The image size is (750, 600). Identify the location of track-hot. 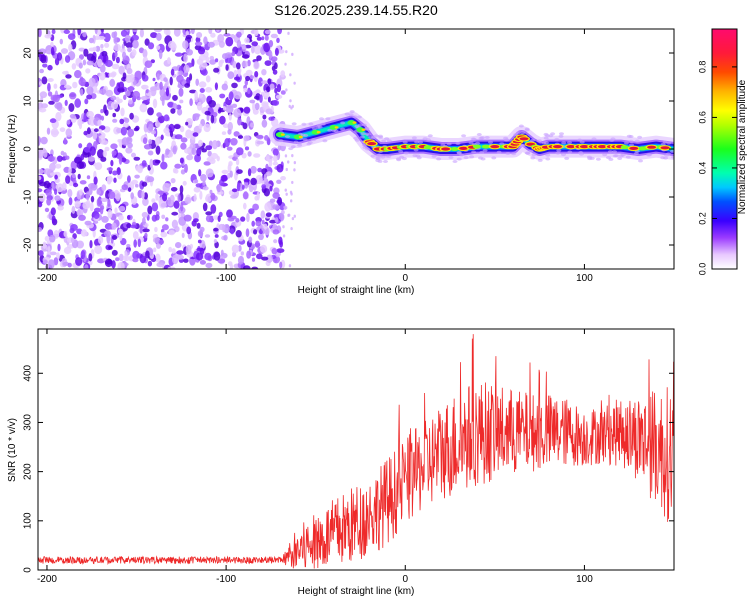
(336, 127).